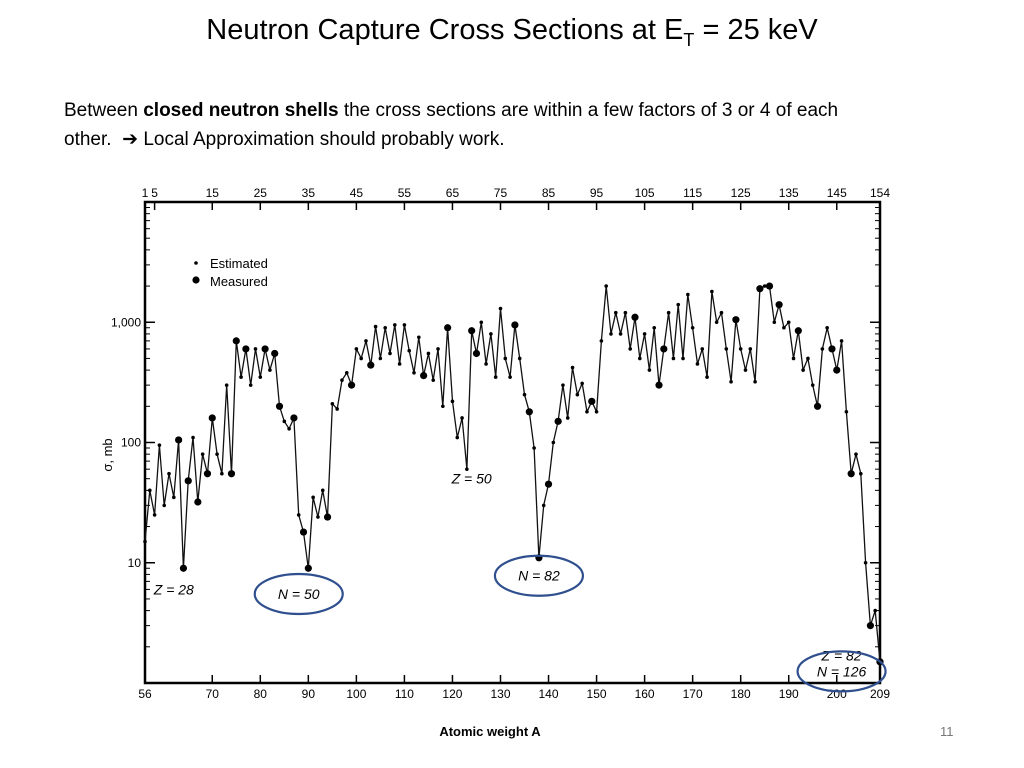  Describe the element at coordinates (154, 193) in the screenshot. I see `top-tick-label: 5` at that location.